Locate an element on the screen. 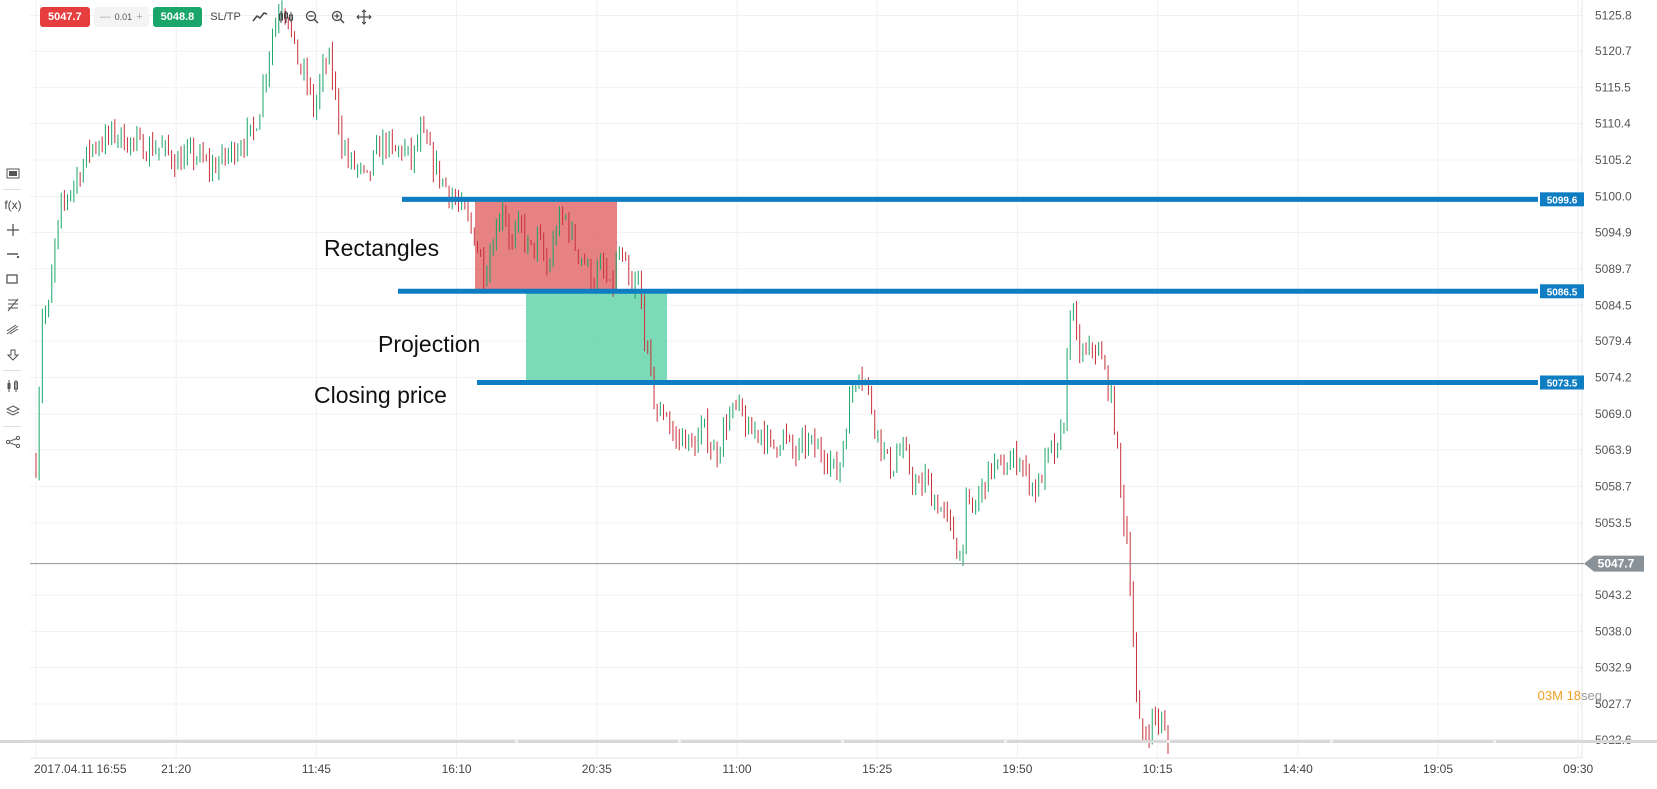 This screenshot has height=789, width=1657. horizontal-line-price-label: 5086.5 is located at coordinates (1562, 292).